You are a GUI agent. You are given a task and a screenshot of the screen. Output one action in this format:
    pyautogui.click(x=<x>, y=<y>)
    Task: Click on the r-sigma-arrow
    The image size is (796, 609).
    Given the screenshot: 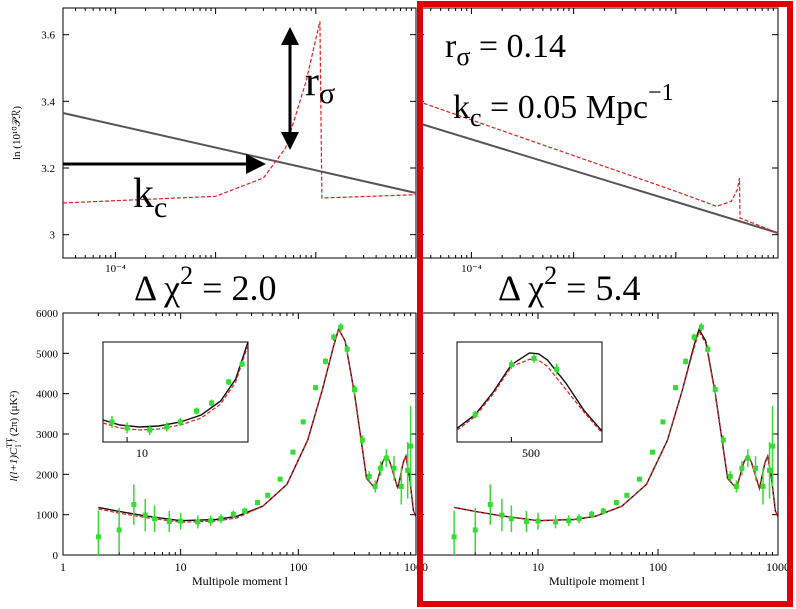 What is the action you would take?
    pyautogui.click(x=290, y=88)
    